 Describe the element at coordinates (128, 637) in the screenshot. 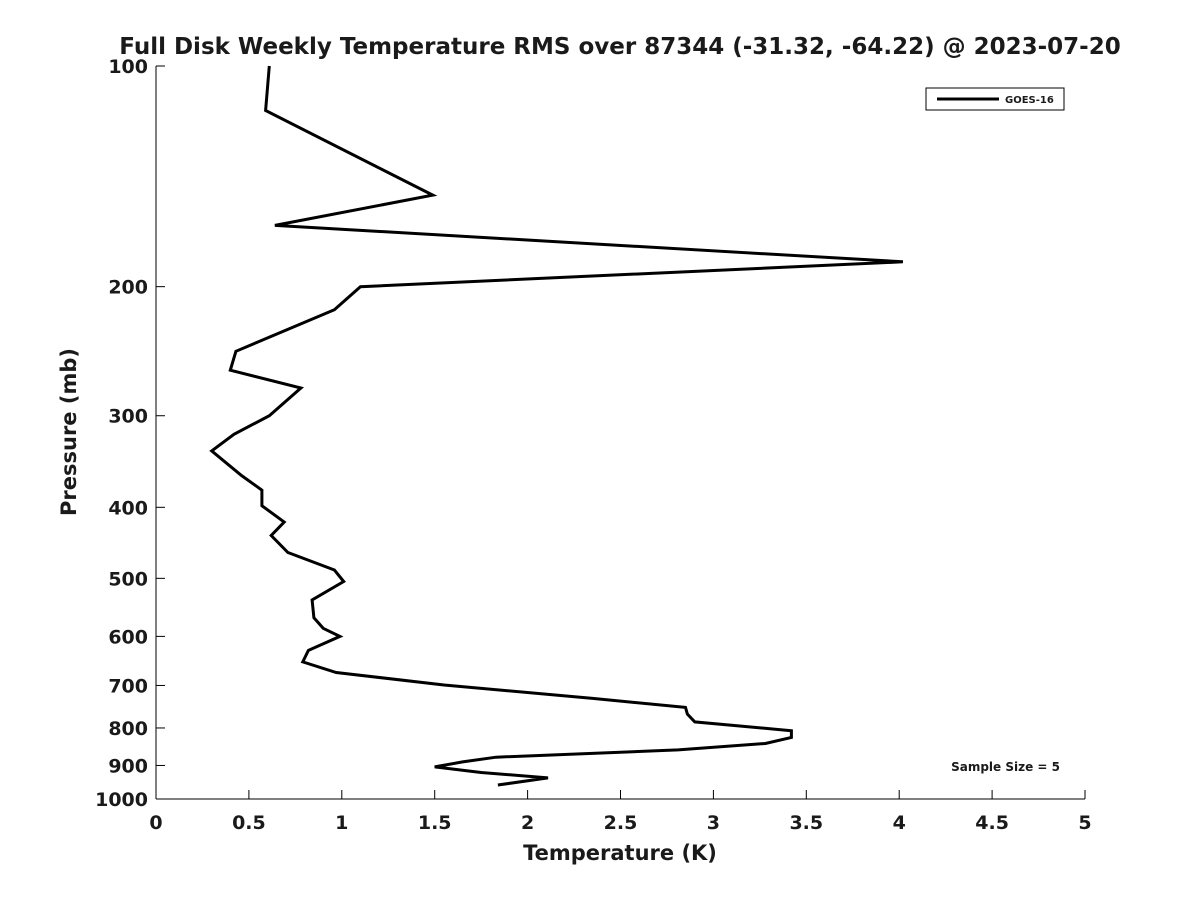

I see `y-tick-label: 600` at that location.